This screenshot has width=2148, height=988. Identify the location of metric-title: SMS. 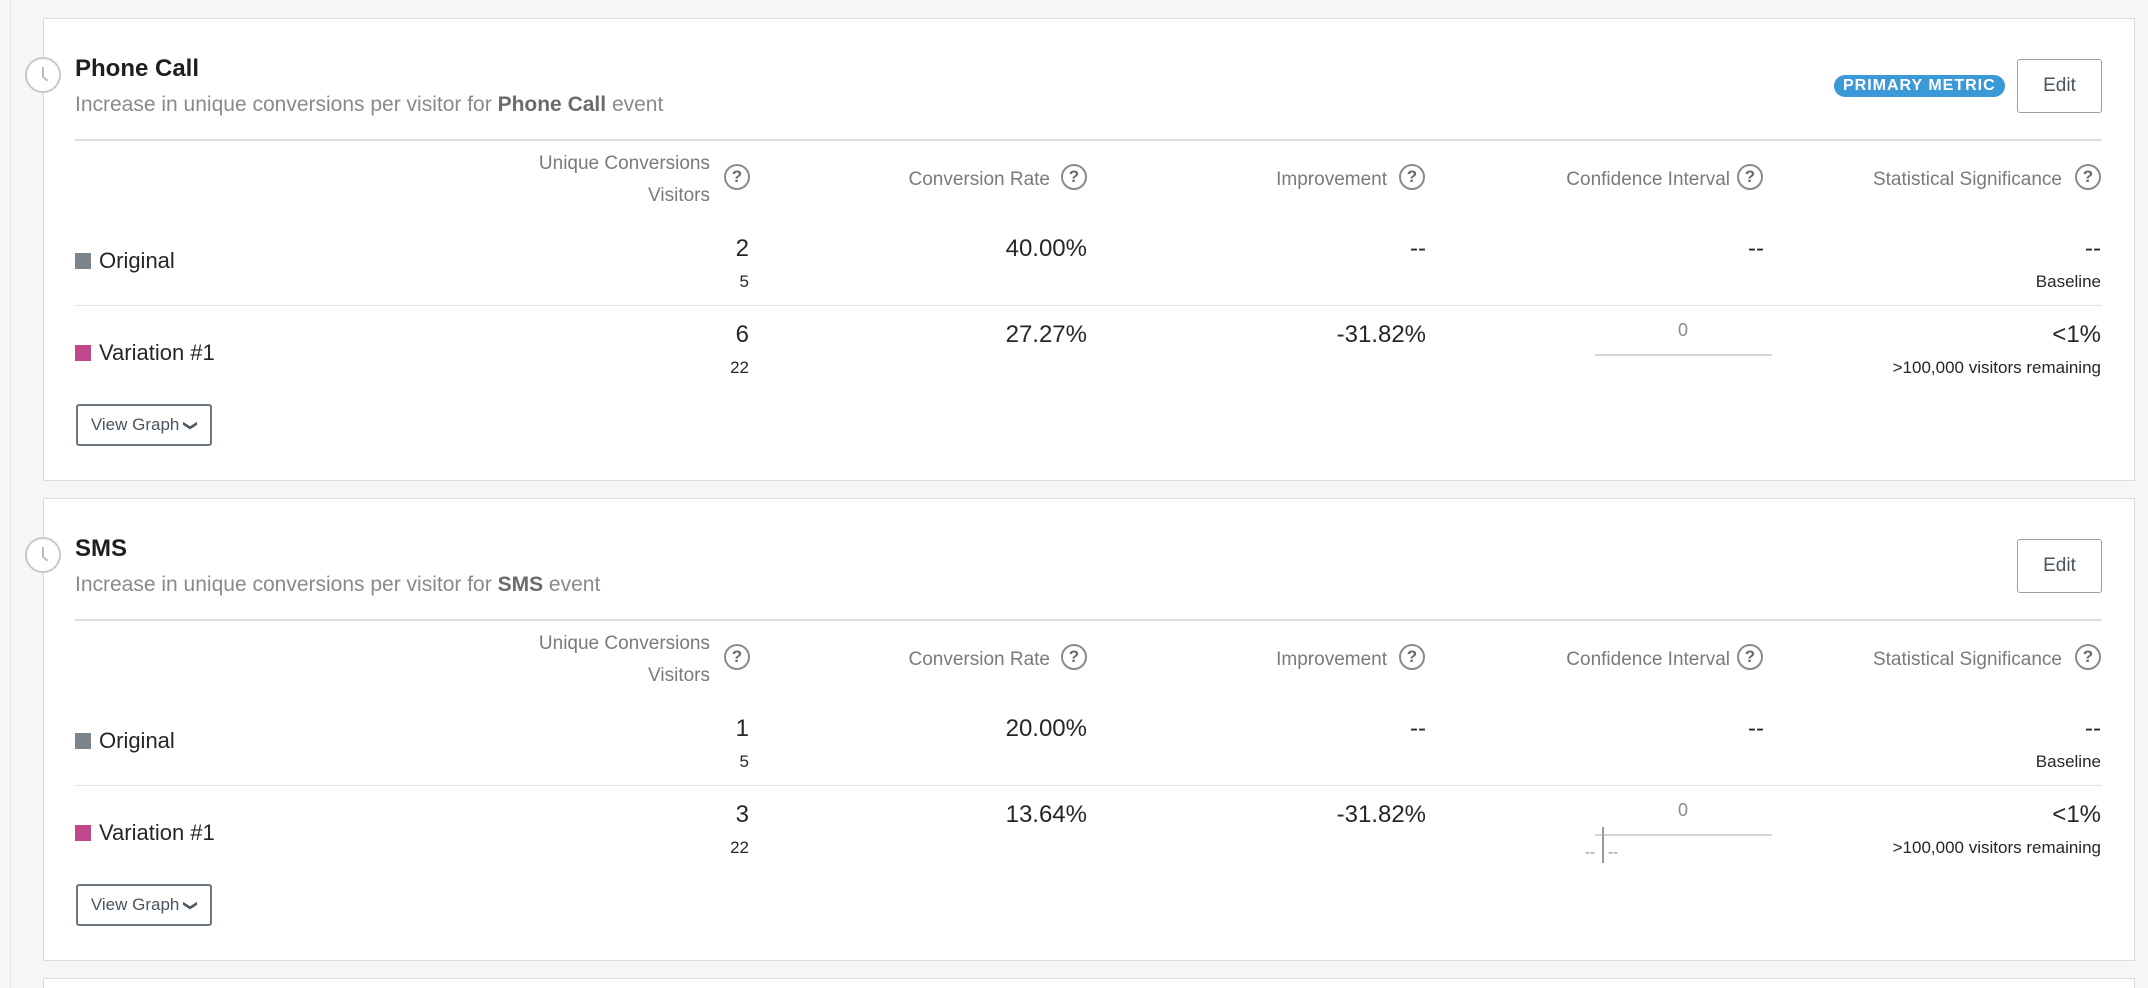
(101, 548).